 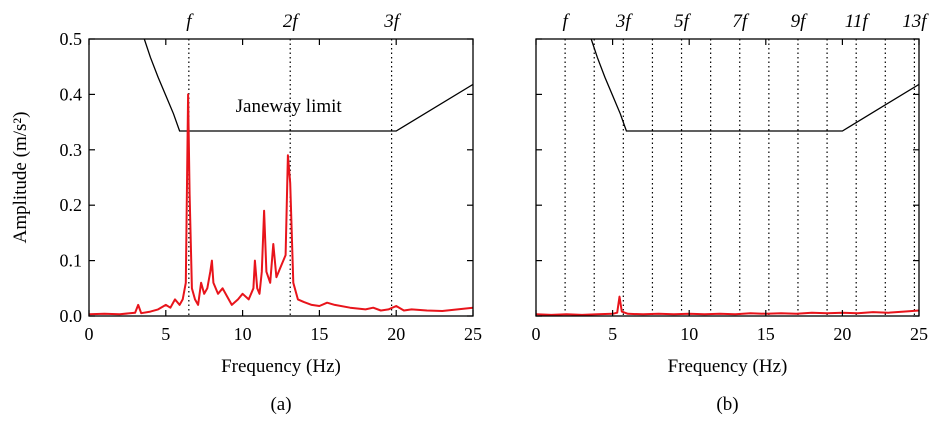 What do you see at coordinates (683, 21) in the screenshot?
I see `harmonic-label: 5f` at bounding box center [683, 21].